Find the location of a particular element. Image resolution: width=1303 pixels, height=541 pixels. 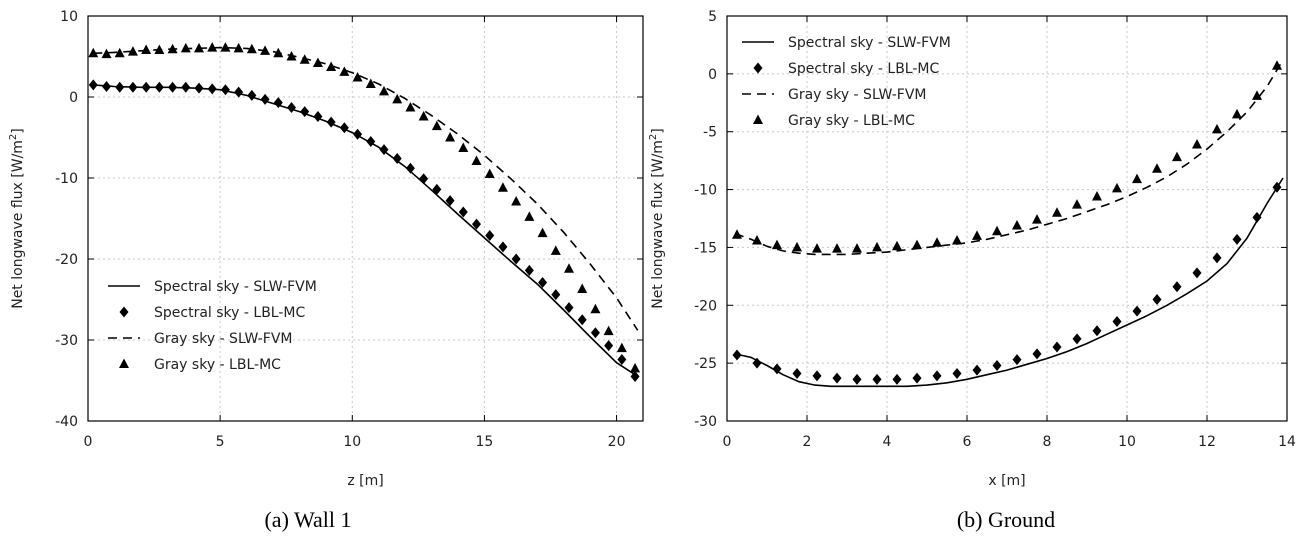

panel-caption: (a) Wall 1 is located at coordinates (307, 519).